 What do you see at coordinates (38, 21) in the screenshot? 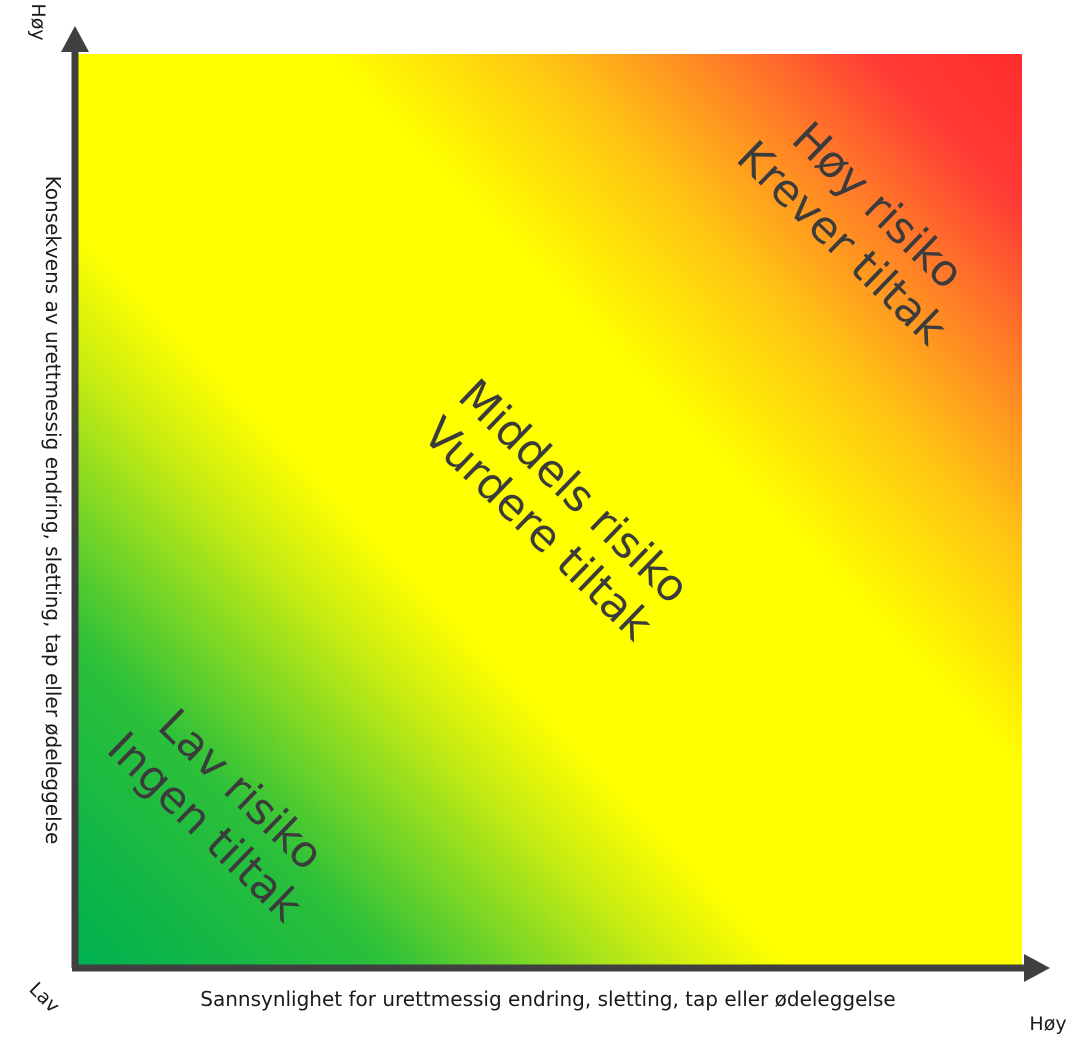
I see `y-axis-high-label: Høy` at bounding box center [38, 21].